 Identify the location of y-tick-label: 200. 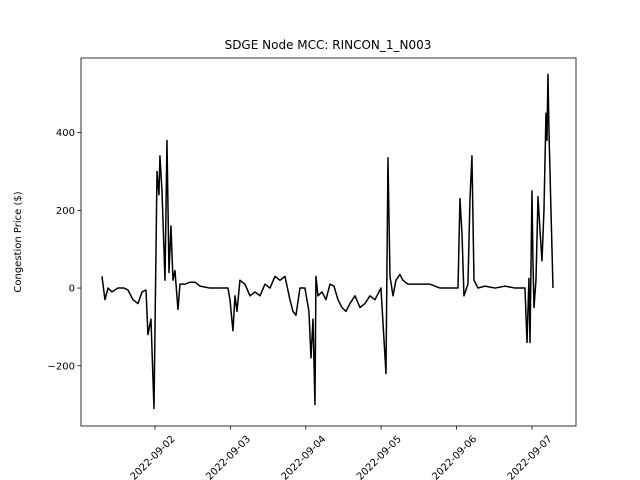
(65, 211).